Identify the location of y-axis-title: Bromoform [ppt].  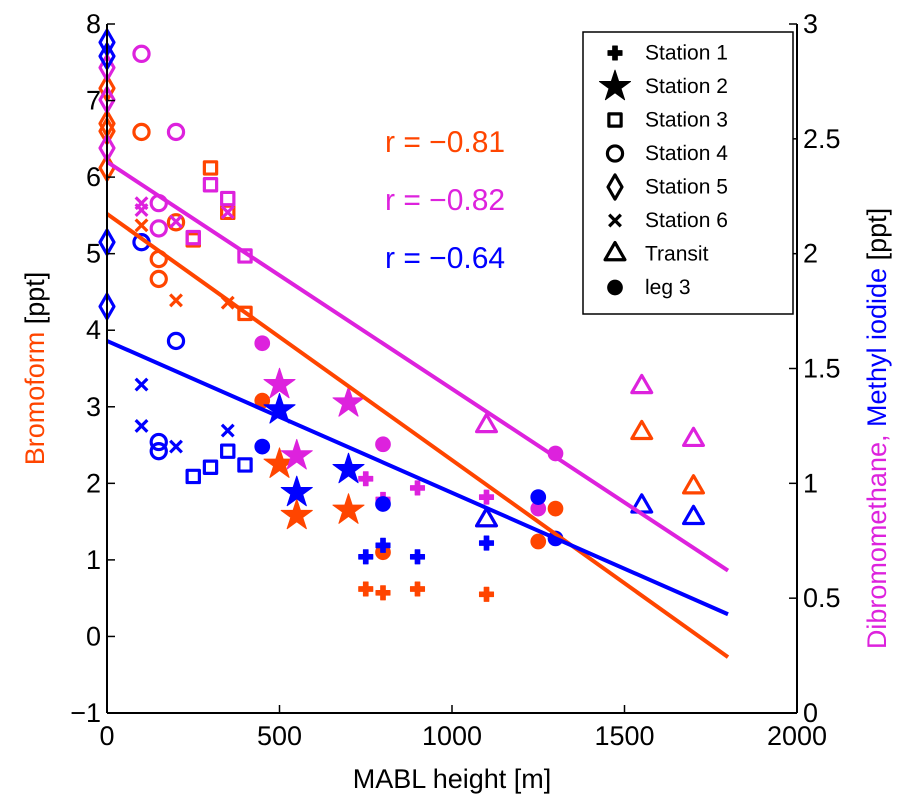
(35, 369).